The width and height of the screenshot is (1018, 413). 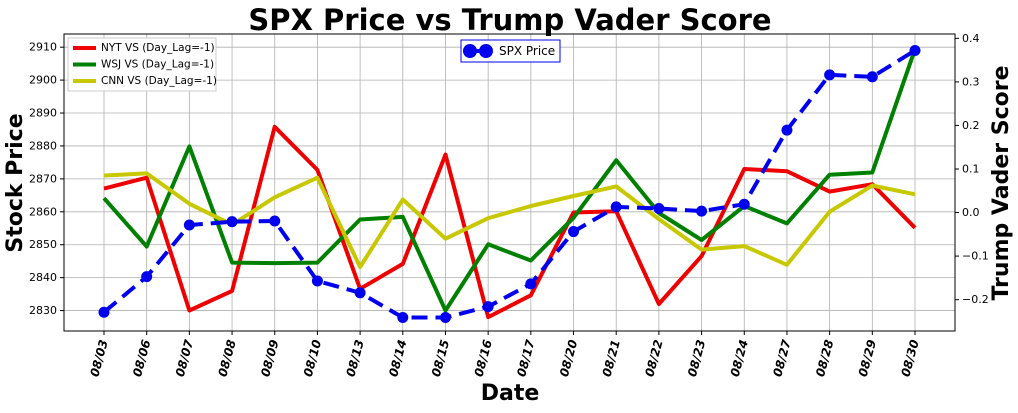 I want to click on legend-entry-label: NYT VS (Day_Lag=-1), so click(x=158, y=48).